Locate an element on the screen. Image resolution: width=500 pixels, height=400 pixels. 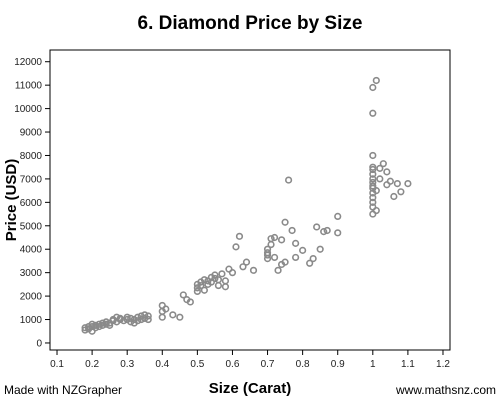
footer-credit: Made with NZGrapher is located at coordinates (63, 390).